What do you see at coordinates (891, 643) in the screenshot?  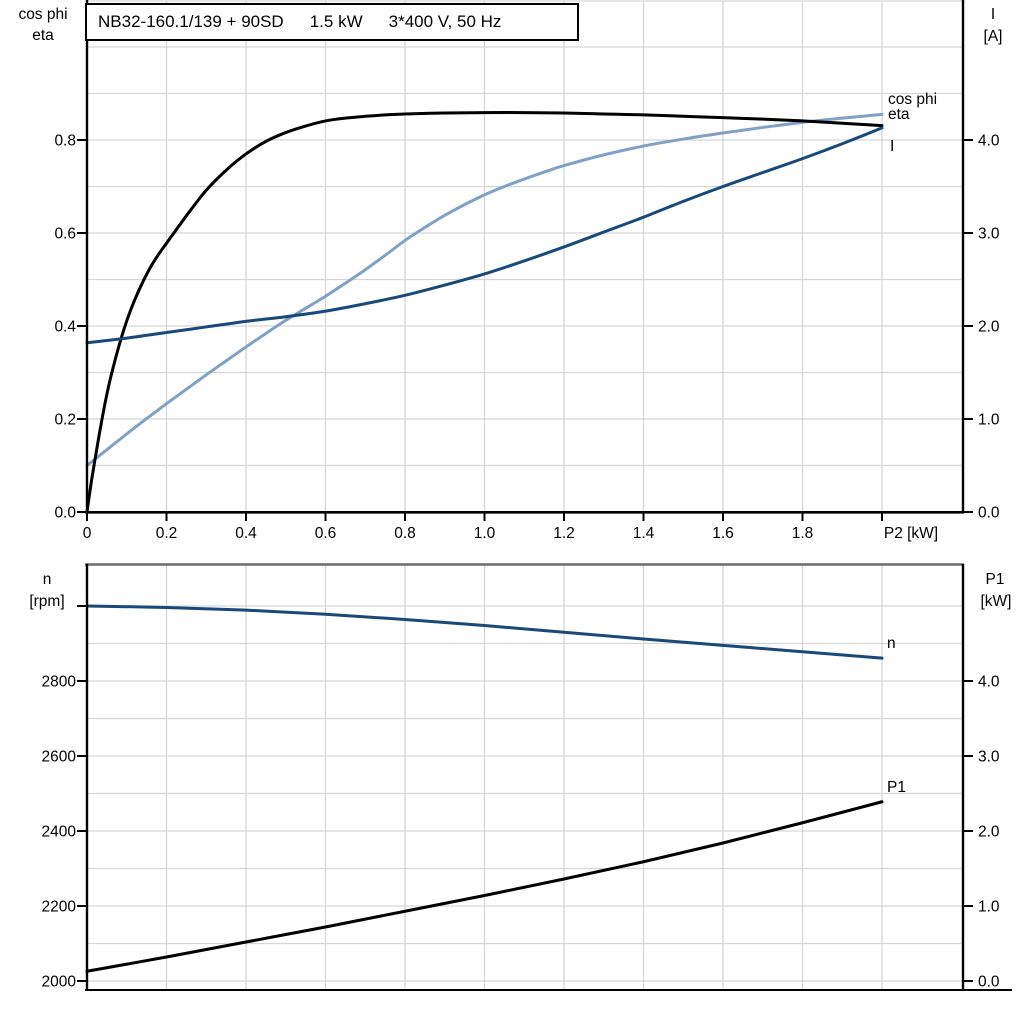 I see `curve-label-n: n` at bounding box center [891, 643].